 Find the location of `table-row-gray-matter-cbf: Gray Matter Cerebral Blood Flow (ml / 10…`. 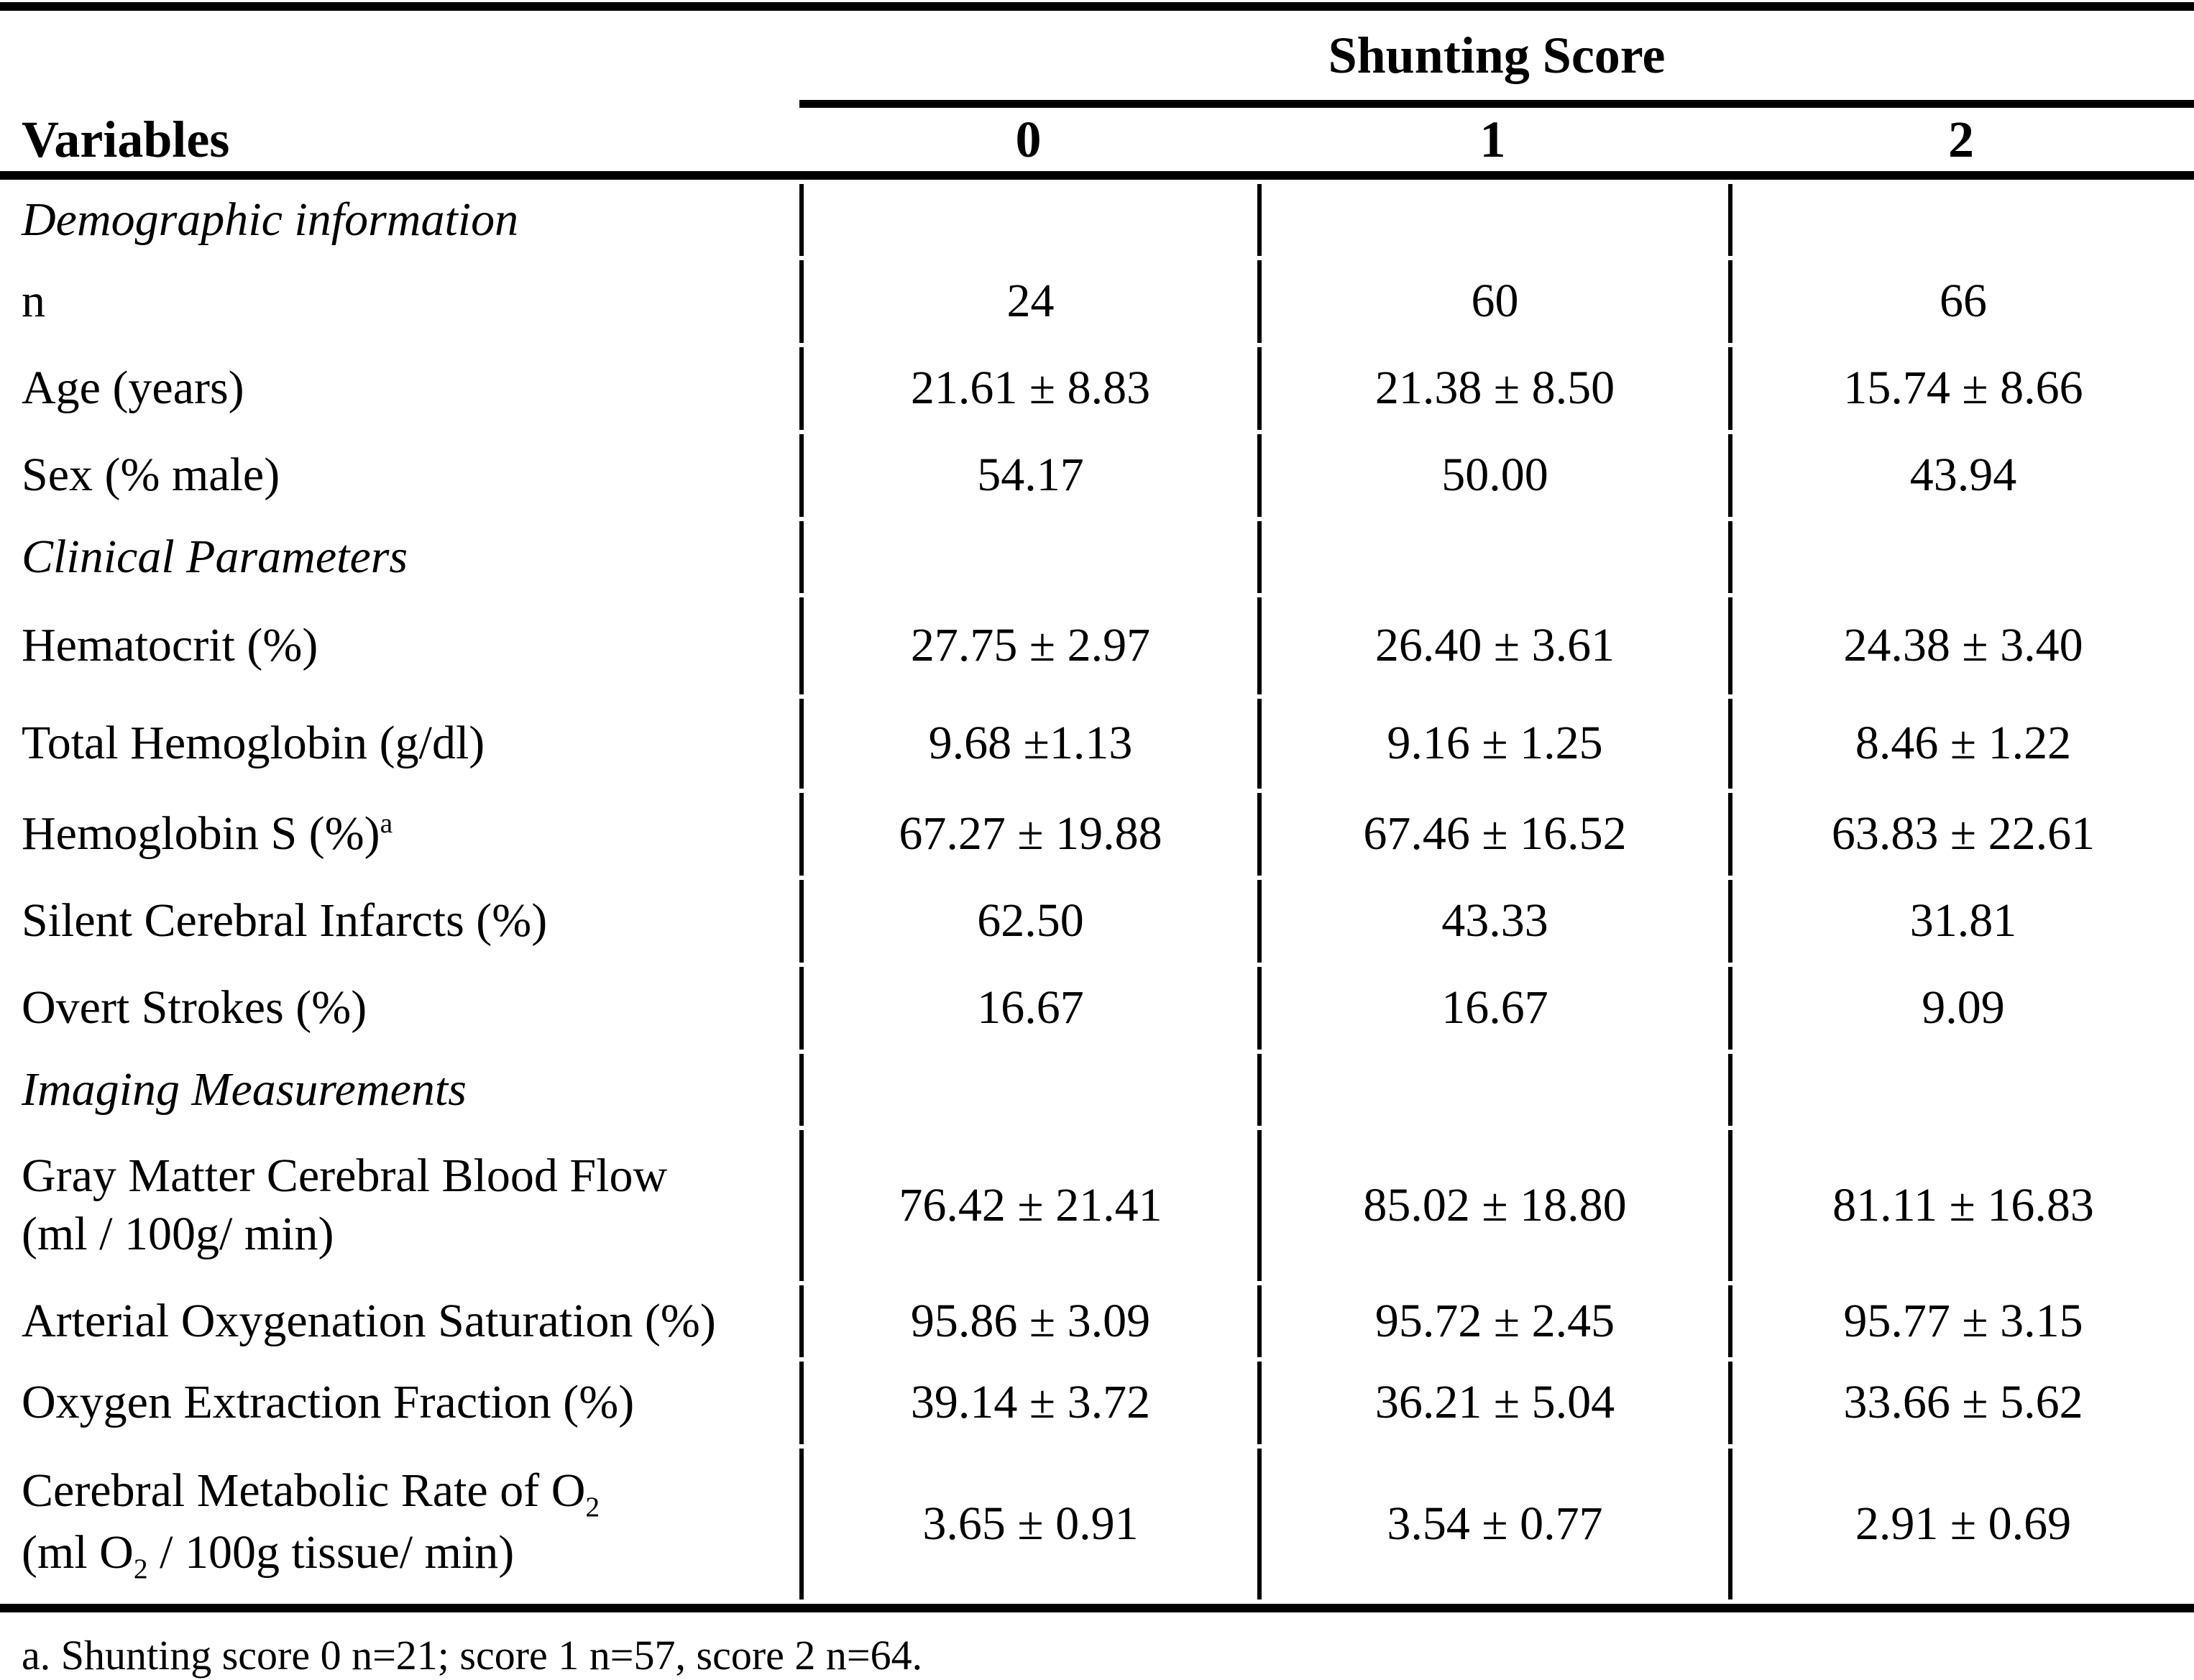

table-row-gray-matter-cbf: Gray Matter Cerebral Blood Flow (ml / 10… is located at coordinates (1097, 1205).